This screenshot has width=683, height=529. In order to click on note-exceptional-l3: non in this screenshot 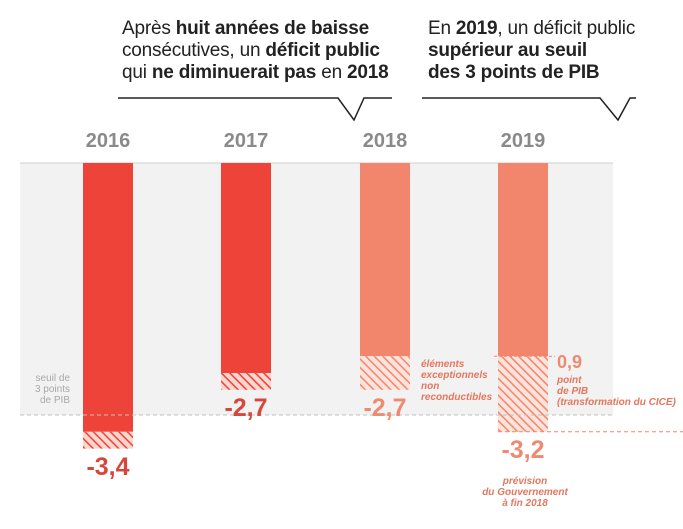, I will do `click(430, 386)`.